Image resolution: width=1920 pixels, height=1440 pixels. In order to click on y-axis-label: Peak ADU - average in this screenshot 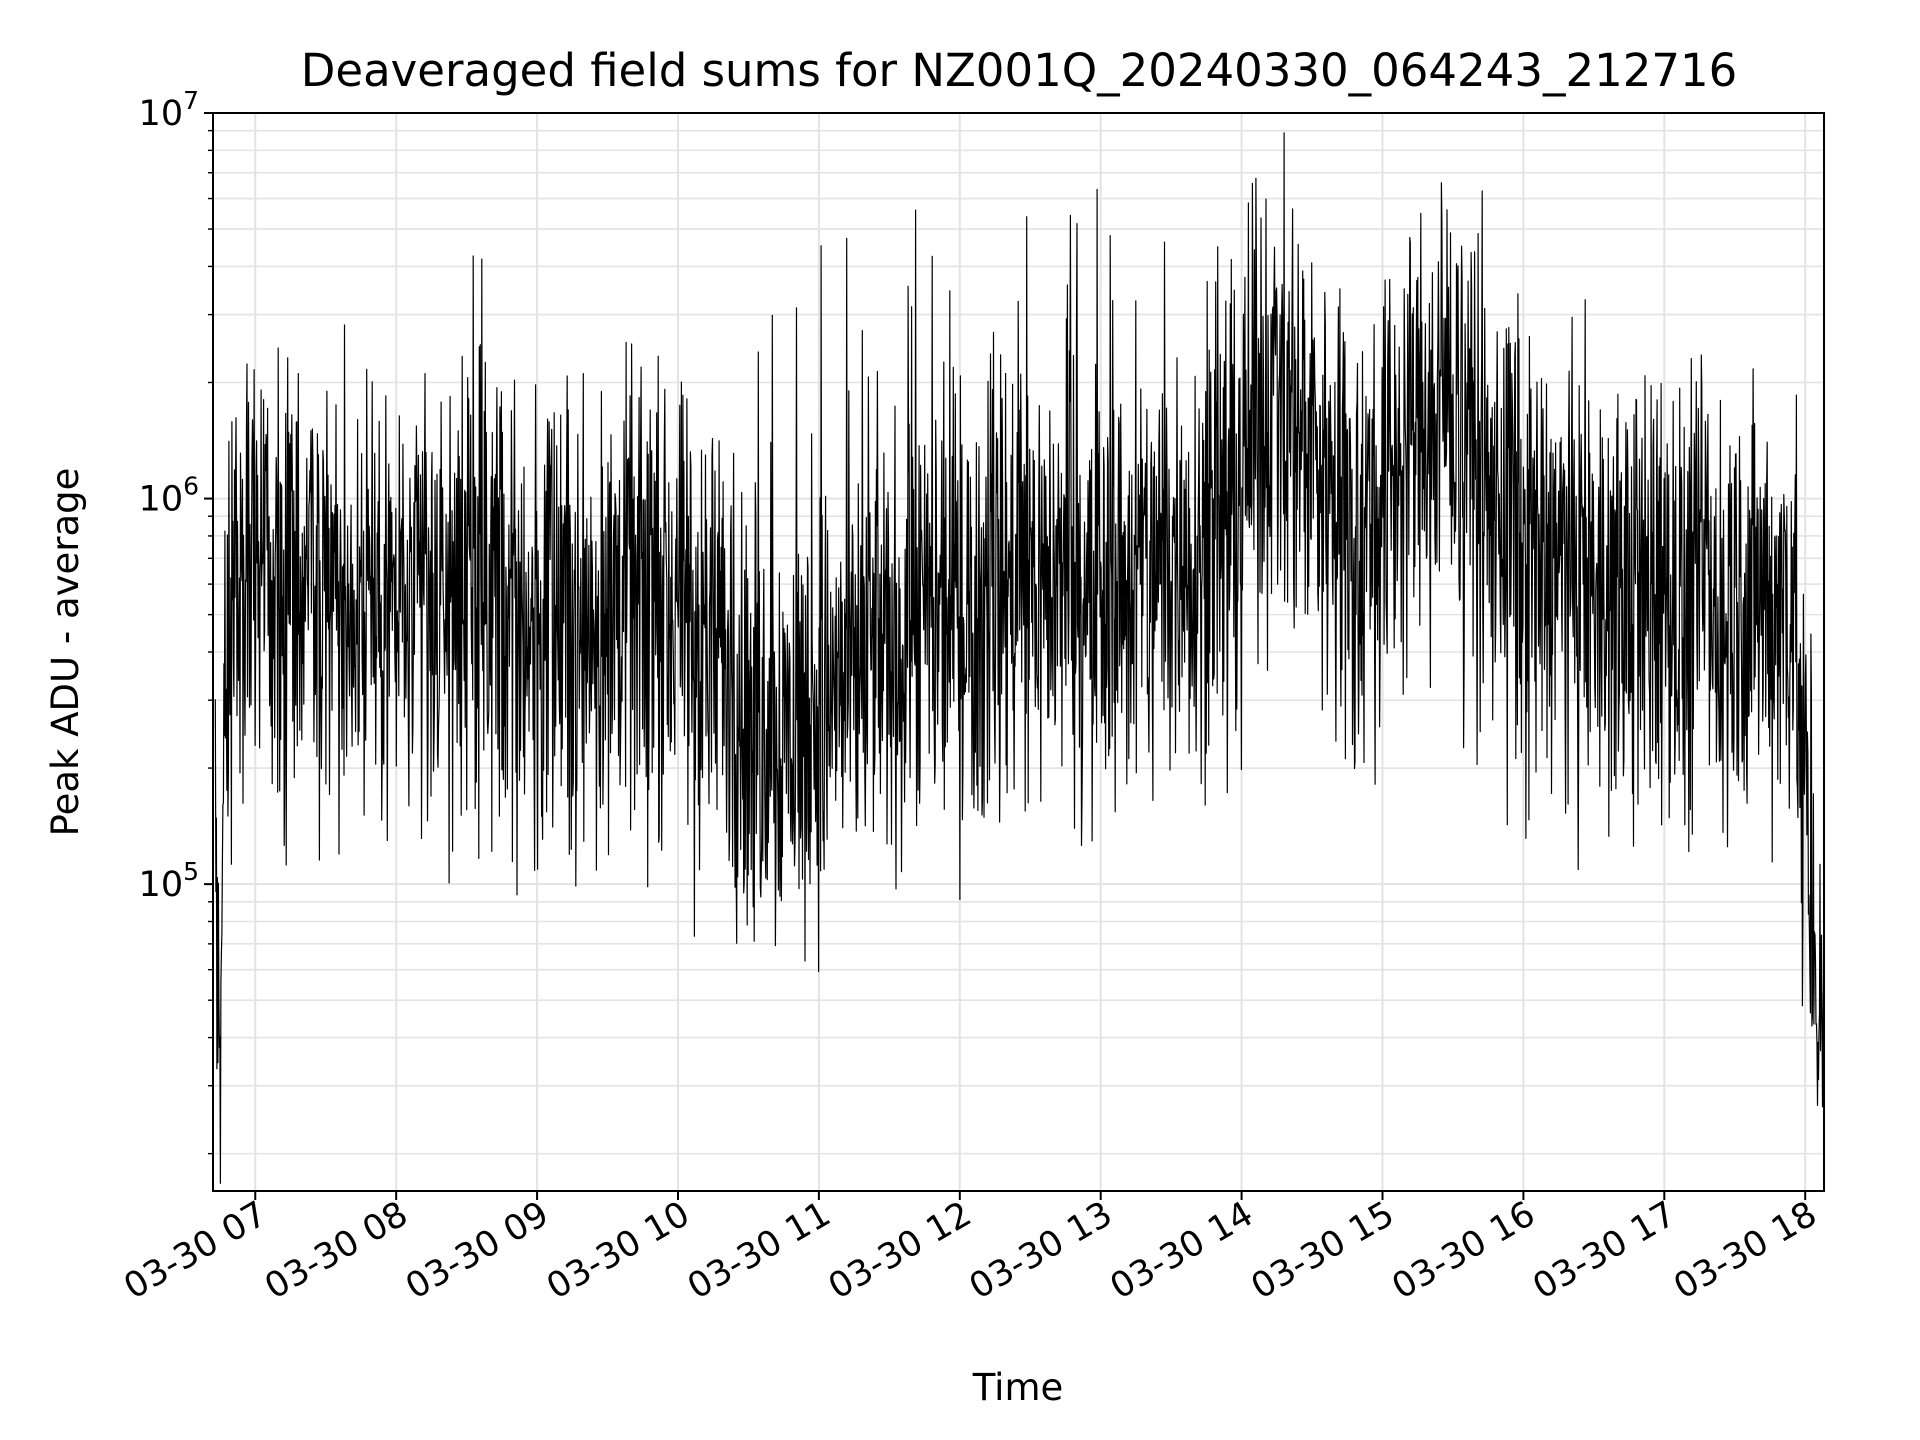, I will do `click(65, 652)`.